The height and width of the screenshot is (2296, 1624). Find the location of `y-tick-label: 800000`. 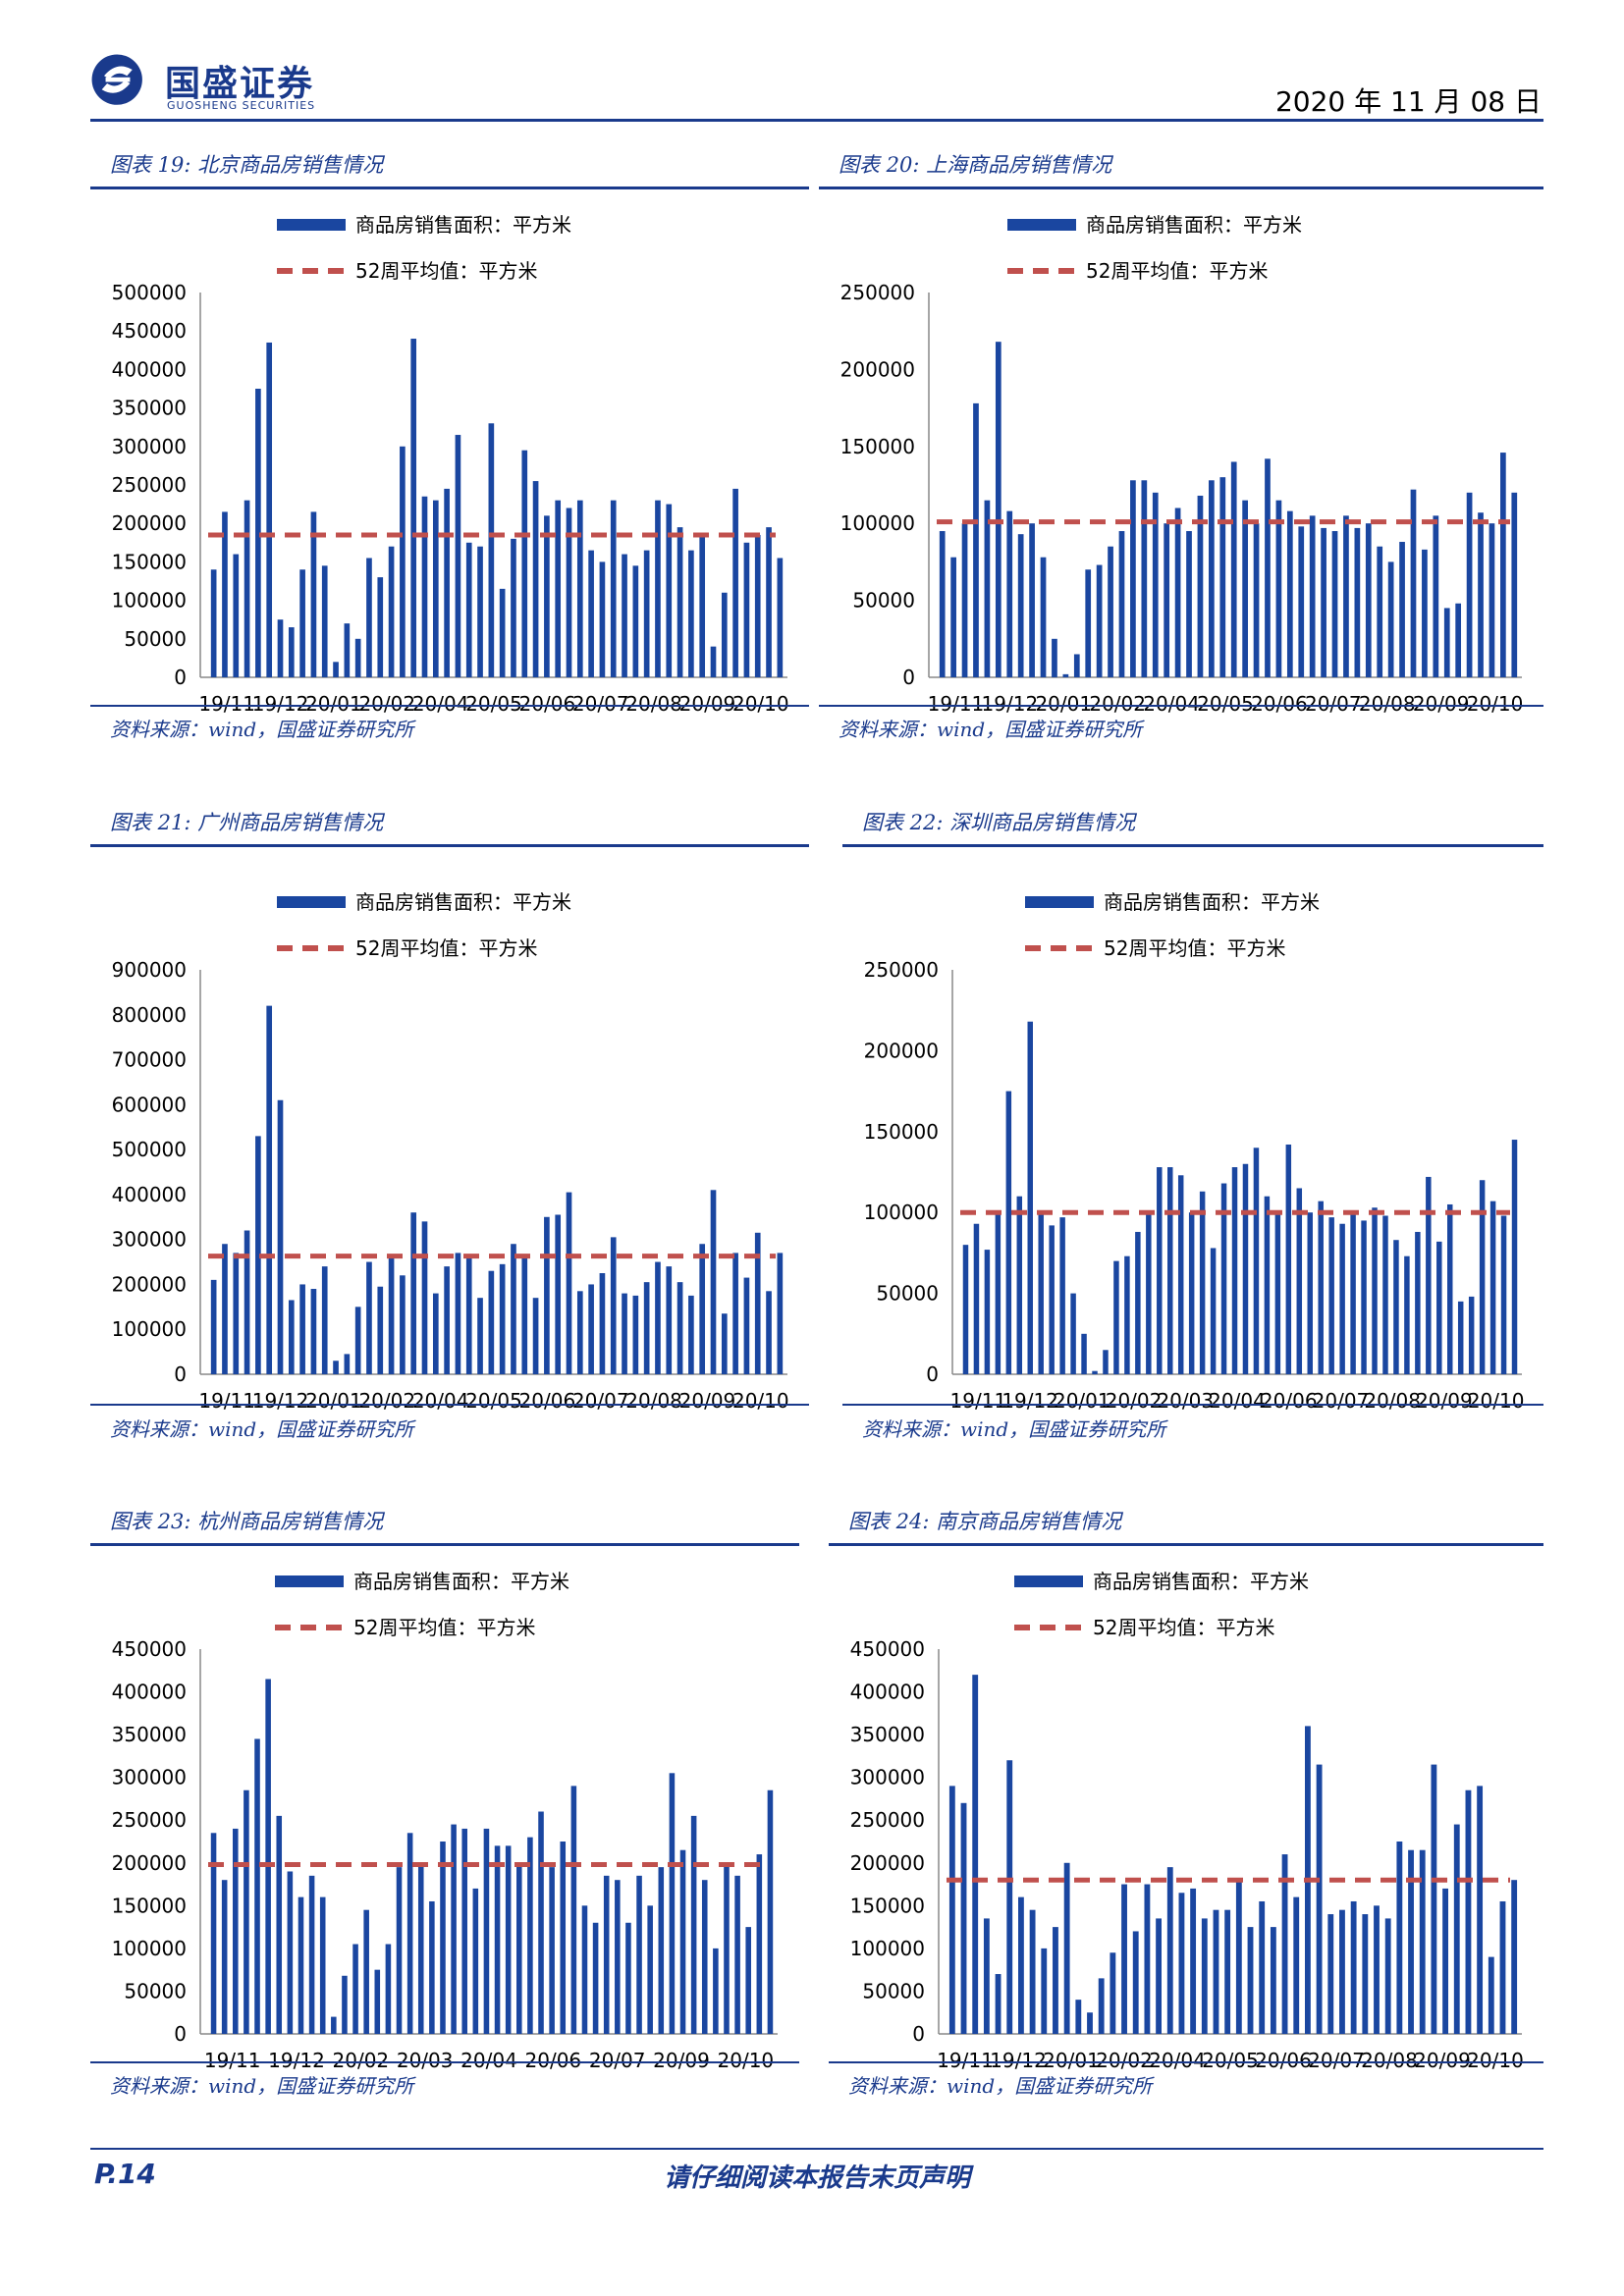

y-tick-label: 800000 is located at coordinates (149, 1015).